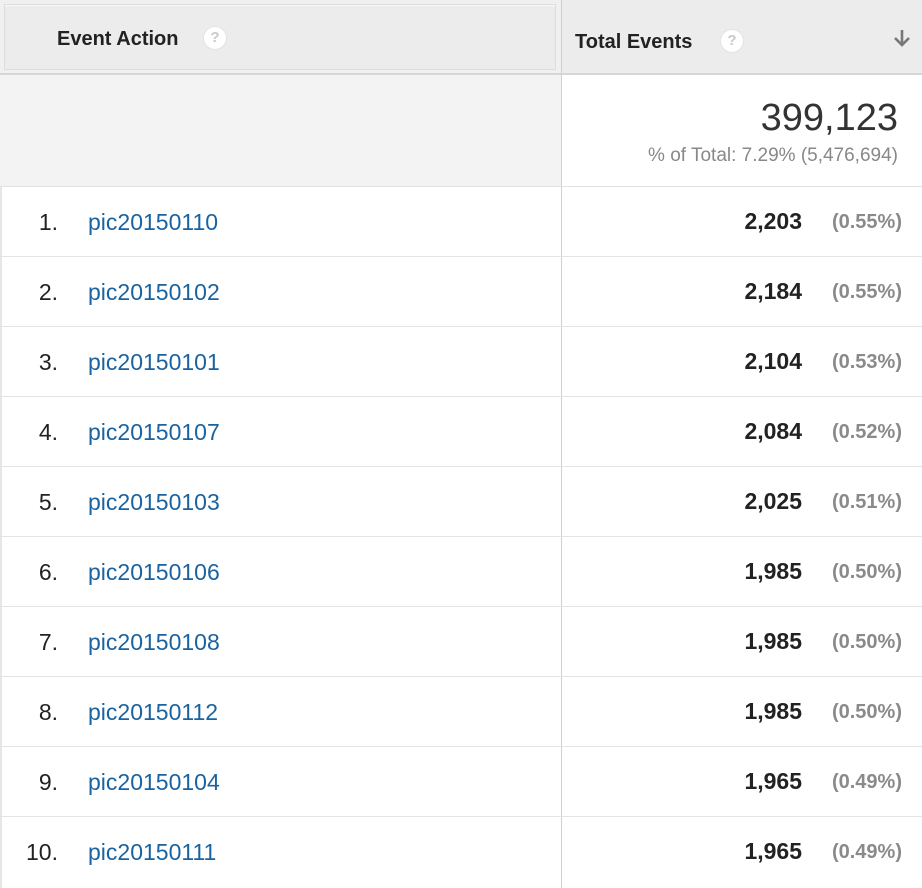 The height and width of the screenshot is (888, 922). I want to click on row-index: 10., so click(42, 852).